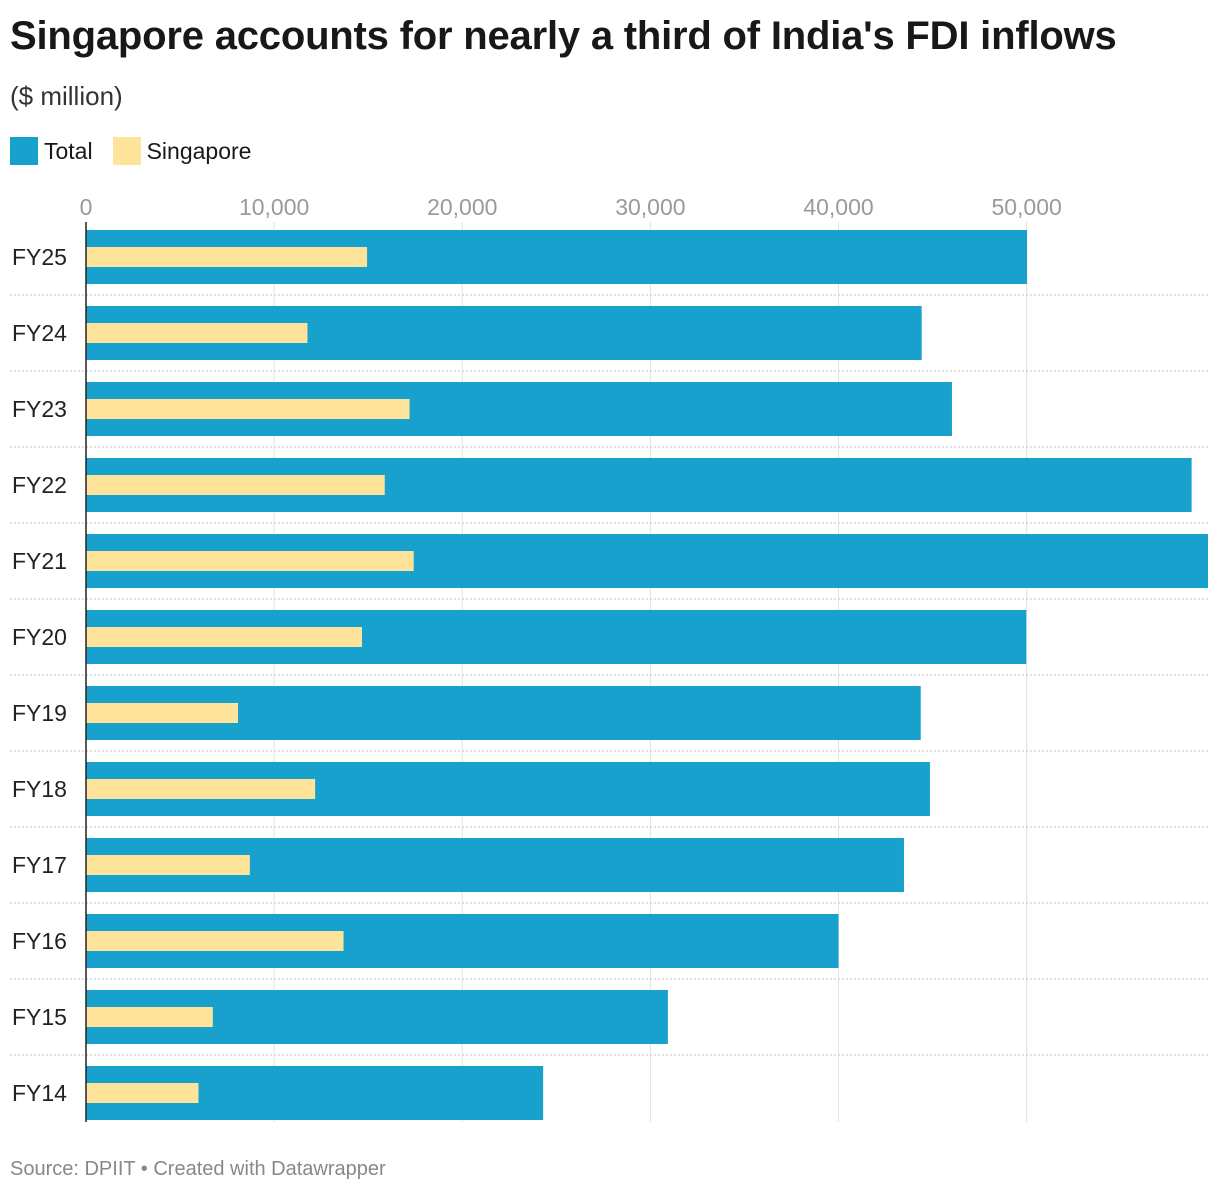 Image resolution: width=1220 pixels, height=1196 pixels. I want to click on x-tick-label: 50,000, so click(1026, 207).